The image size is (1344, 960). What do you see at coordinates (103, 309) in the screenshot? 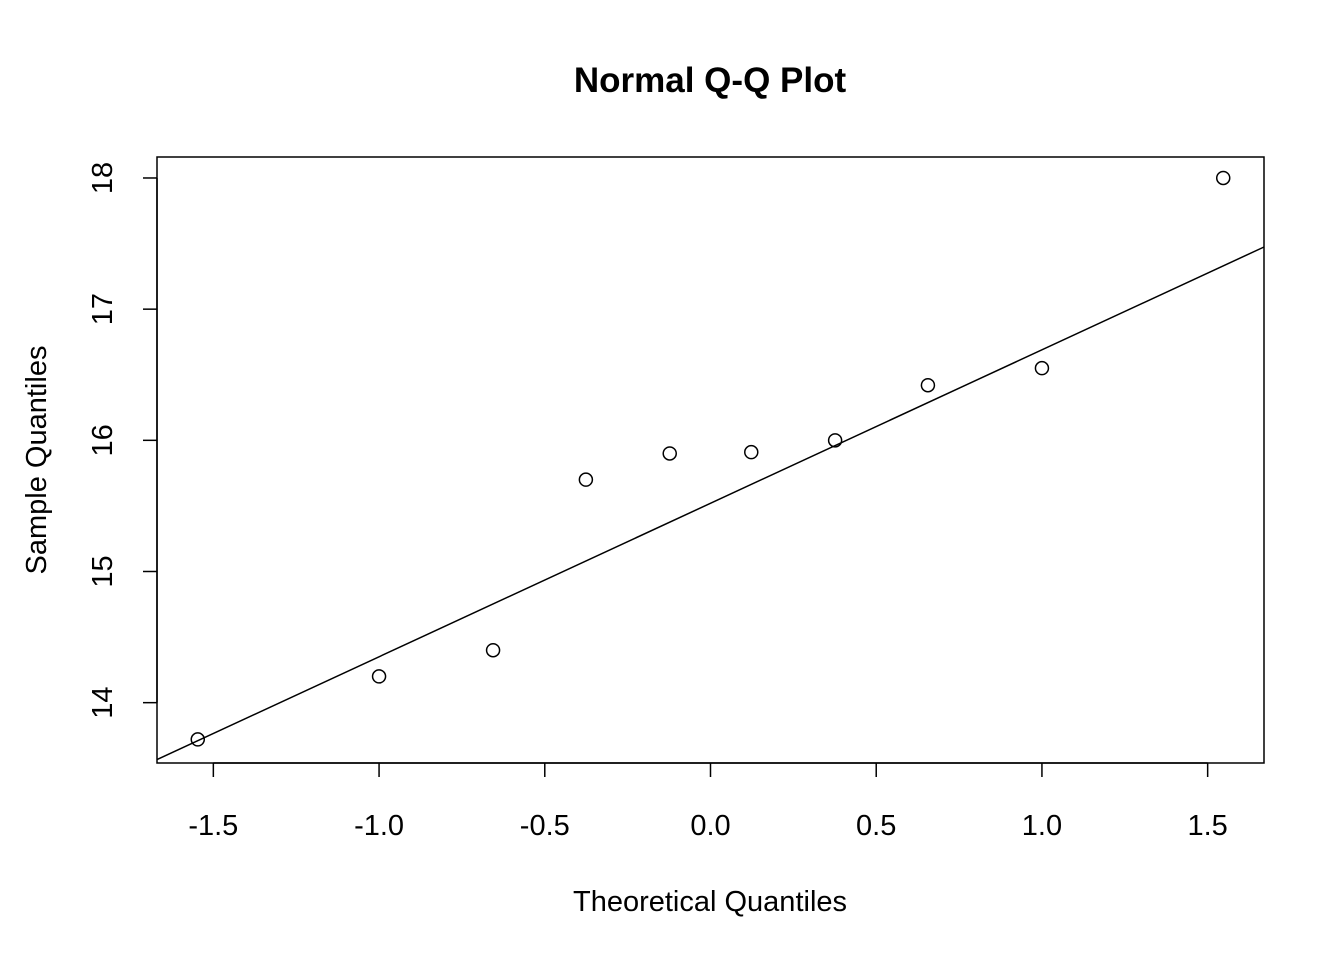
I see `y-tick-label: 17` at bounding box center [103, 309].